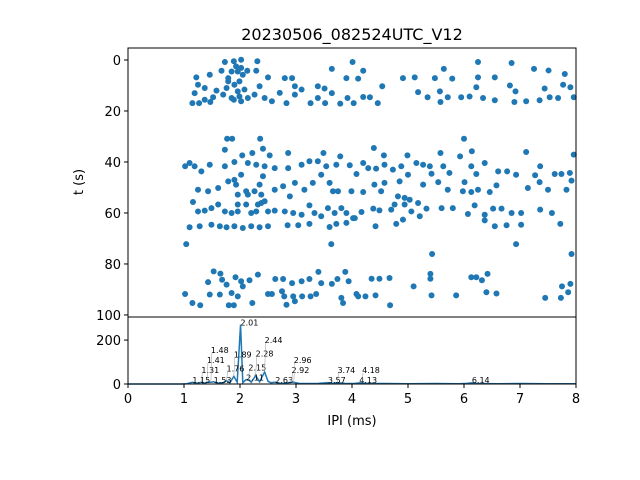  What do you see at coordinates (368, 380) in the screenshot?
I see `peak-label: 4.13` at bounding box center [368, 380].